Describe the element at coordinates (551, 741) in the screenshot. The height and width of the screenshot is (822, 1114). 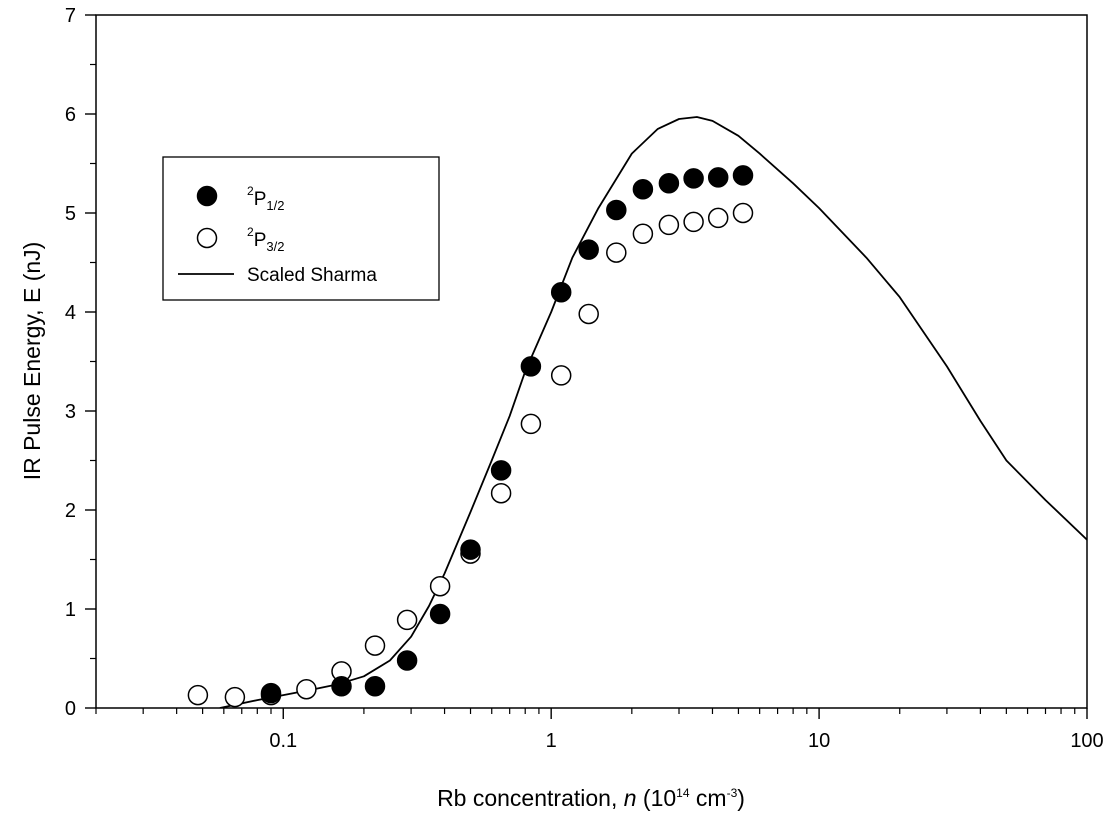
I see `x-tick-label: 1` at that location.